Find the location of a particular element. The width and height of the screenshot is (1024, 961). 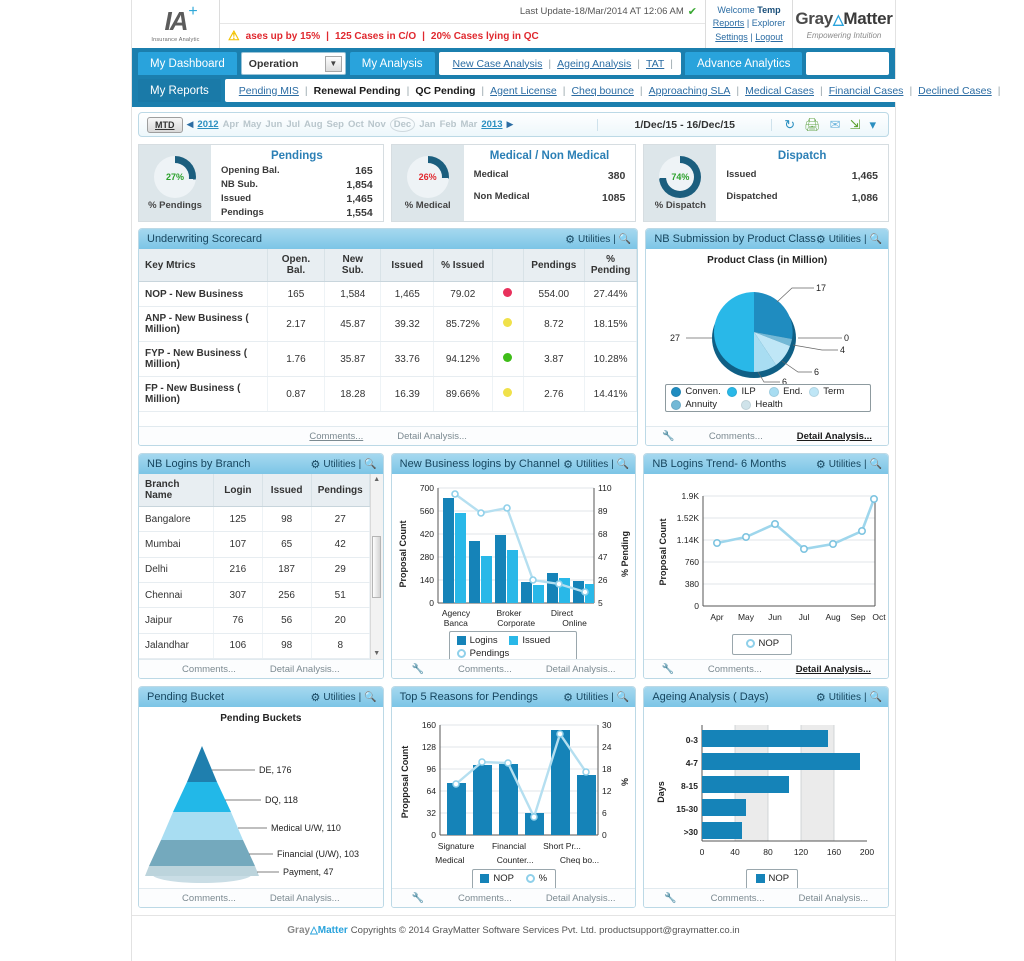

table-row: Bangalore 125 98 27 is located at coordinates (254, 519).